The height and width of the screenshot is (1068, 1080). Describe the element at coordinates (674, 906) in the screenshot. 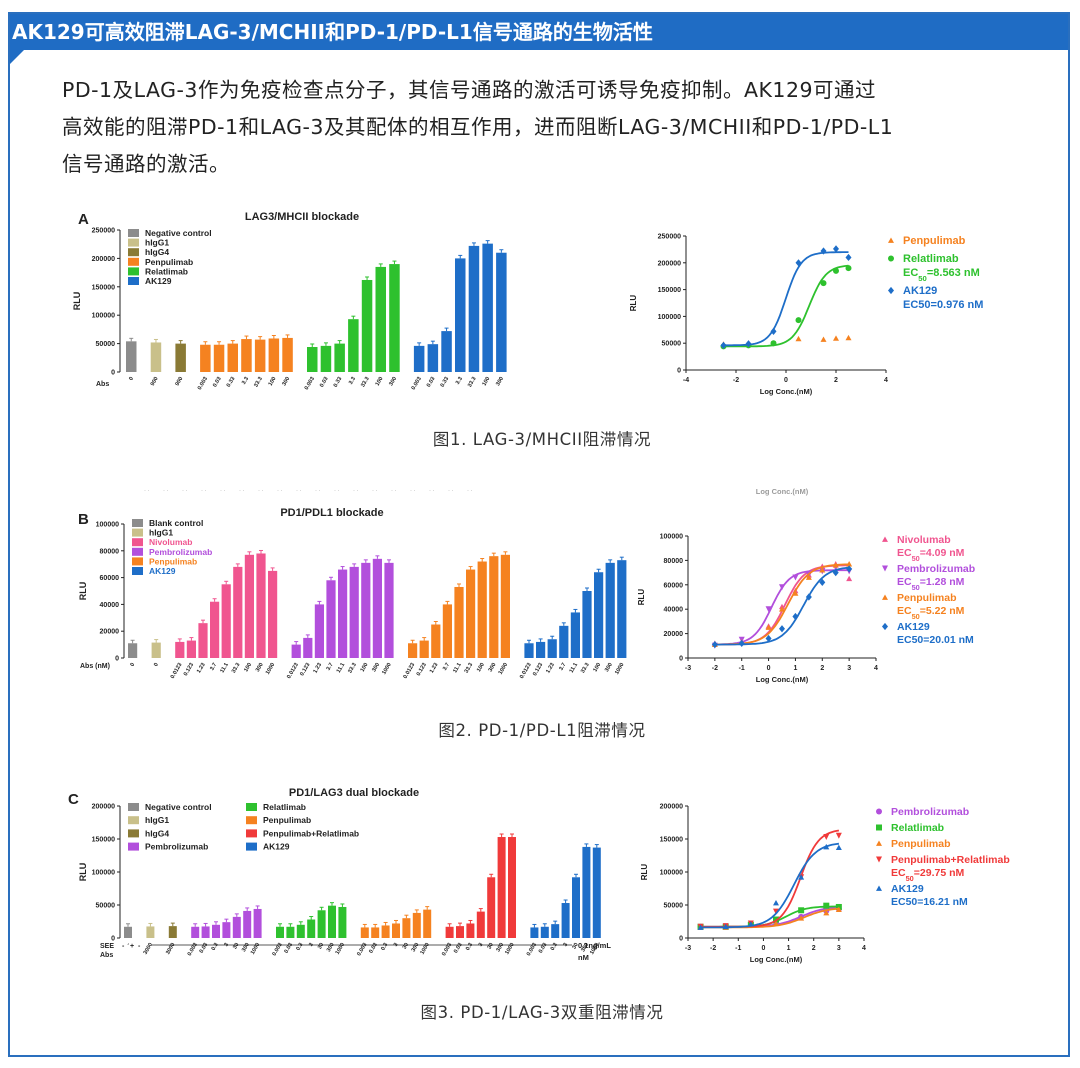

I see `y-tick-label: 50000` at that location.